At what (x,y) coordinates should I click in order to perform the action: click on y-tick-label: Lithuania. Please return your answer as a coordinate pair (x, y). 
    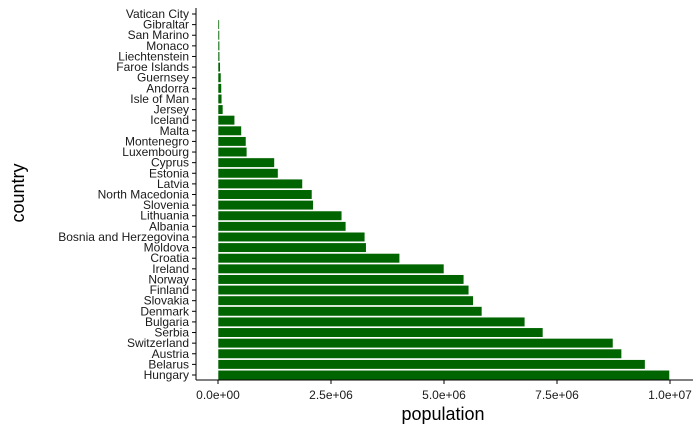
    Looking at the image, I should click on (164, 216).